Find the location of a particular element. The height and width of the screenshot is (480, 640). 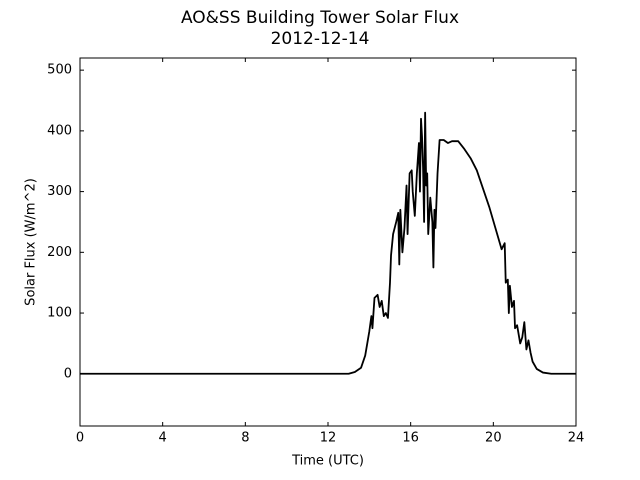

y-tick-label: 300 is located at coordinates (59, 191).